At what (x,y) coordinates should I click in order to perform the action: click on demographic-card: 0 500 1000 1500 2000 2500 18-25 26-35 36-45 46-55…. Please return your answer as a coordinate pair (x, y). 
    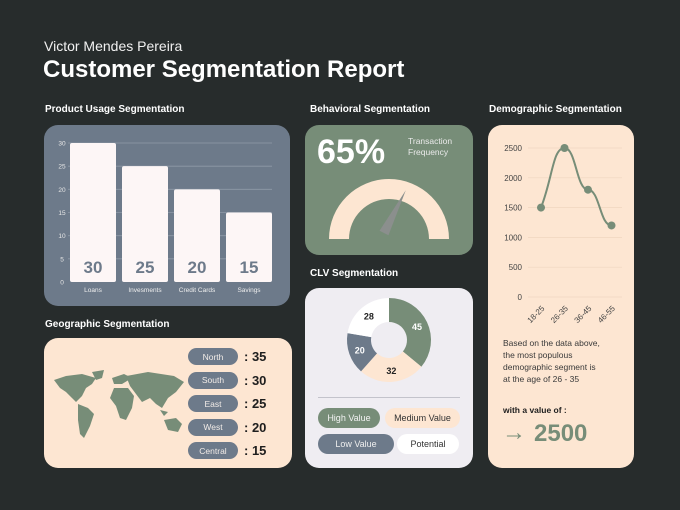
    Looking at the image, I should click on (561, 296).